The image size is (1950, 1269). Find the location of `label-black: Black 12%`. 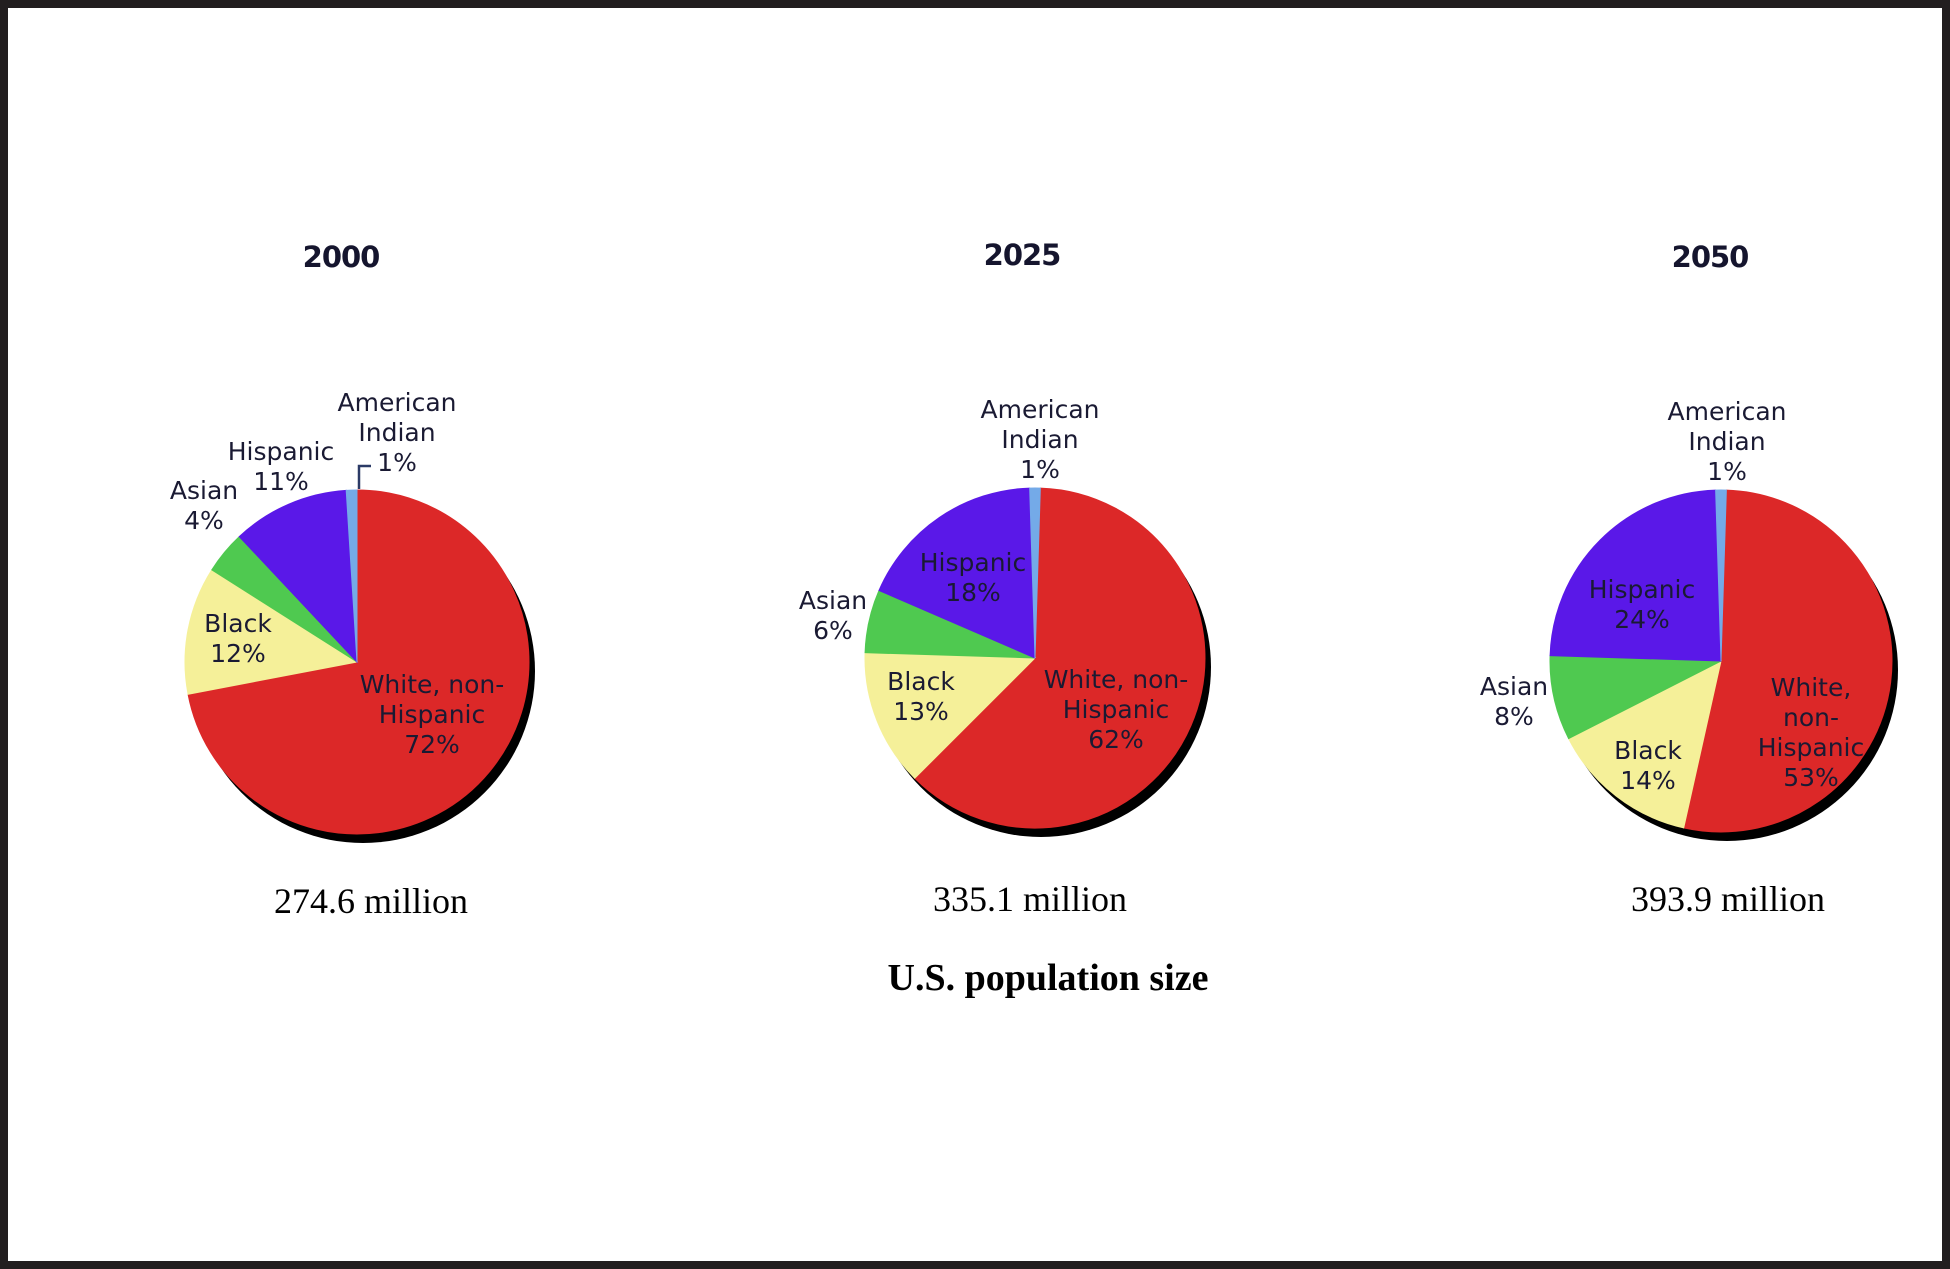

label-black: Black 12% is located at coordinates (238, 638).